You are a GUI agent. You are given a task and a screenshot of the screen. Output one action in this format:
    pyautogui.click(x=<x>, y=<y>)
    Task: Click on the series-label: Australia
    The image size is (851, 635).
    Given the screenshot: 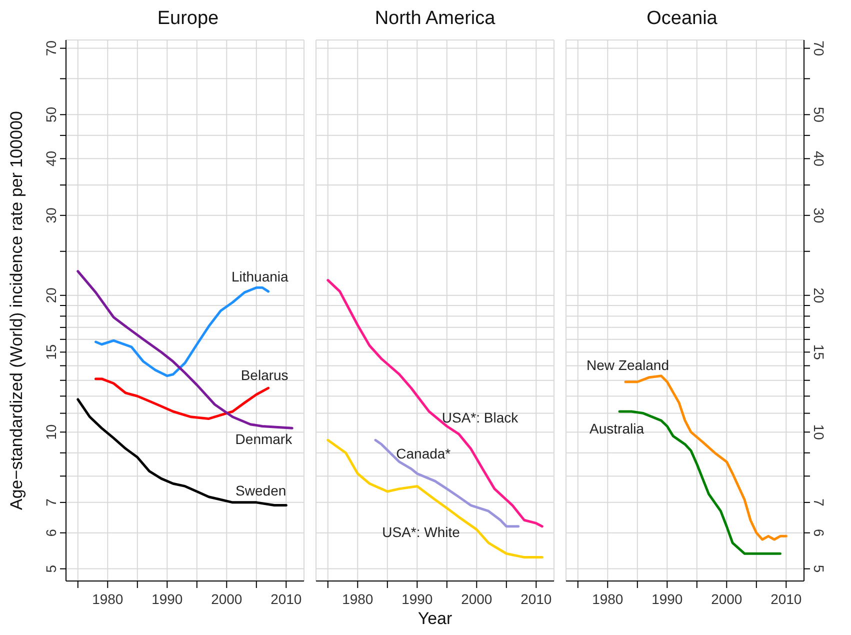 What is the action you would take?
    pyautogui.click(x=617, y=428)
    